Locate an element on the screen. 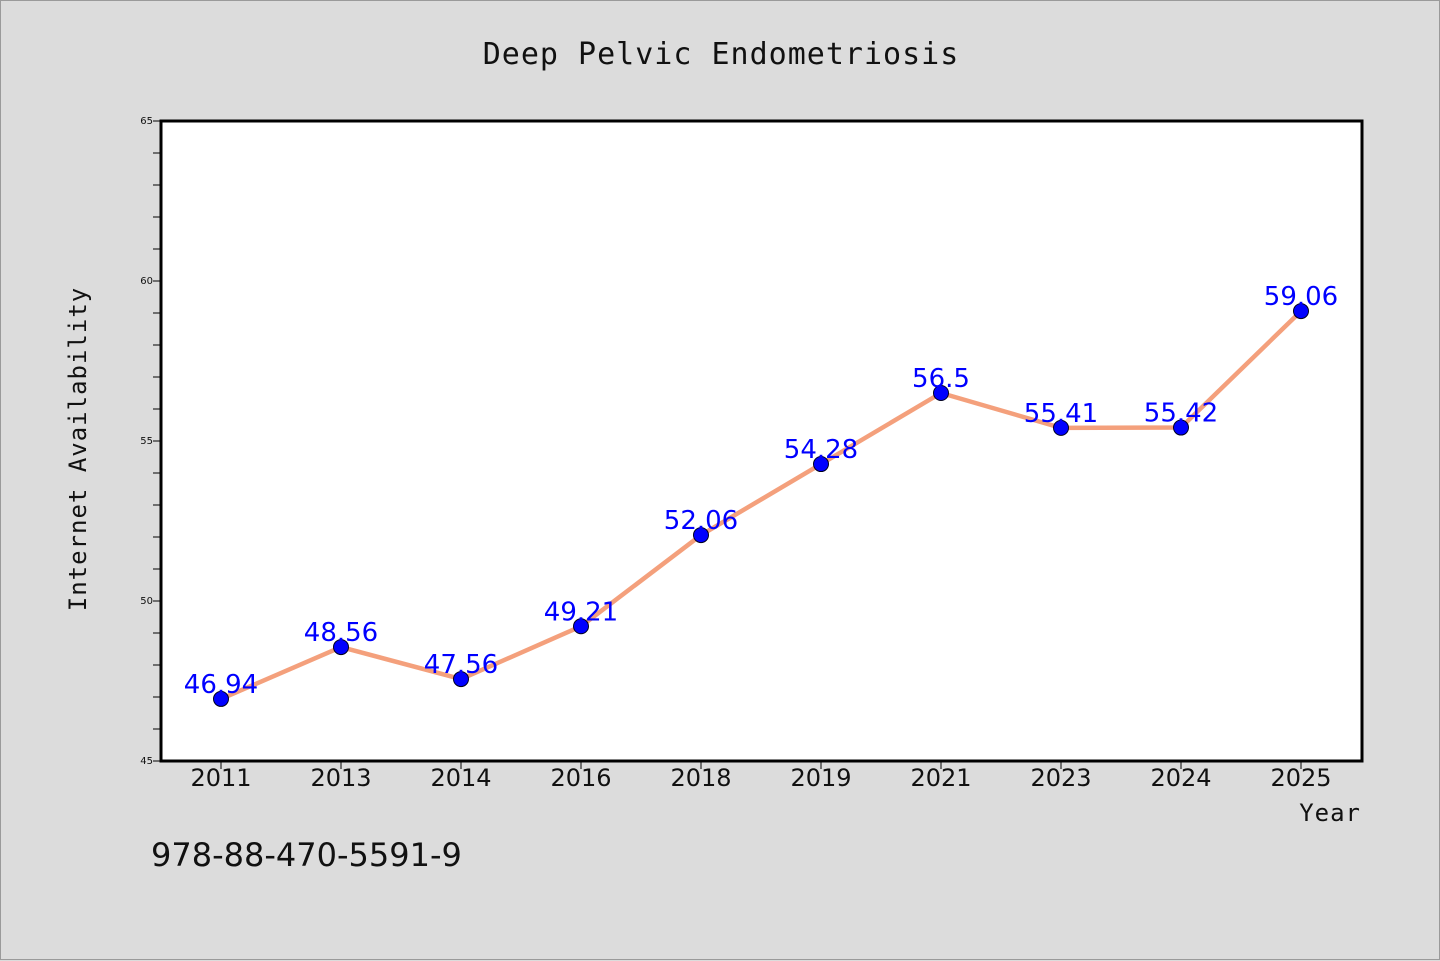  y-tick-label: 65 is located at coordinates (146, 121).